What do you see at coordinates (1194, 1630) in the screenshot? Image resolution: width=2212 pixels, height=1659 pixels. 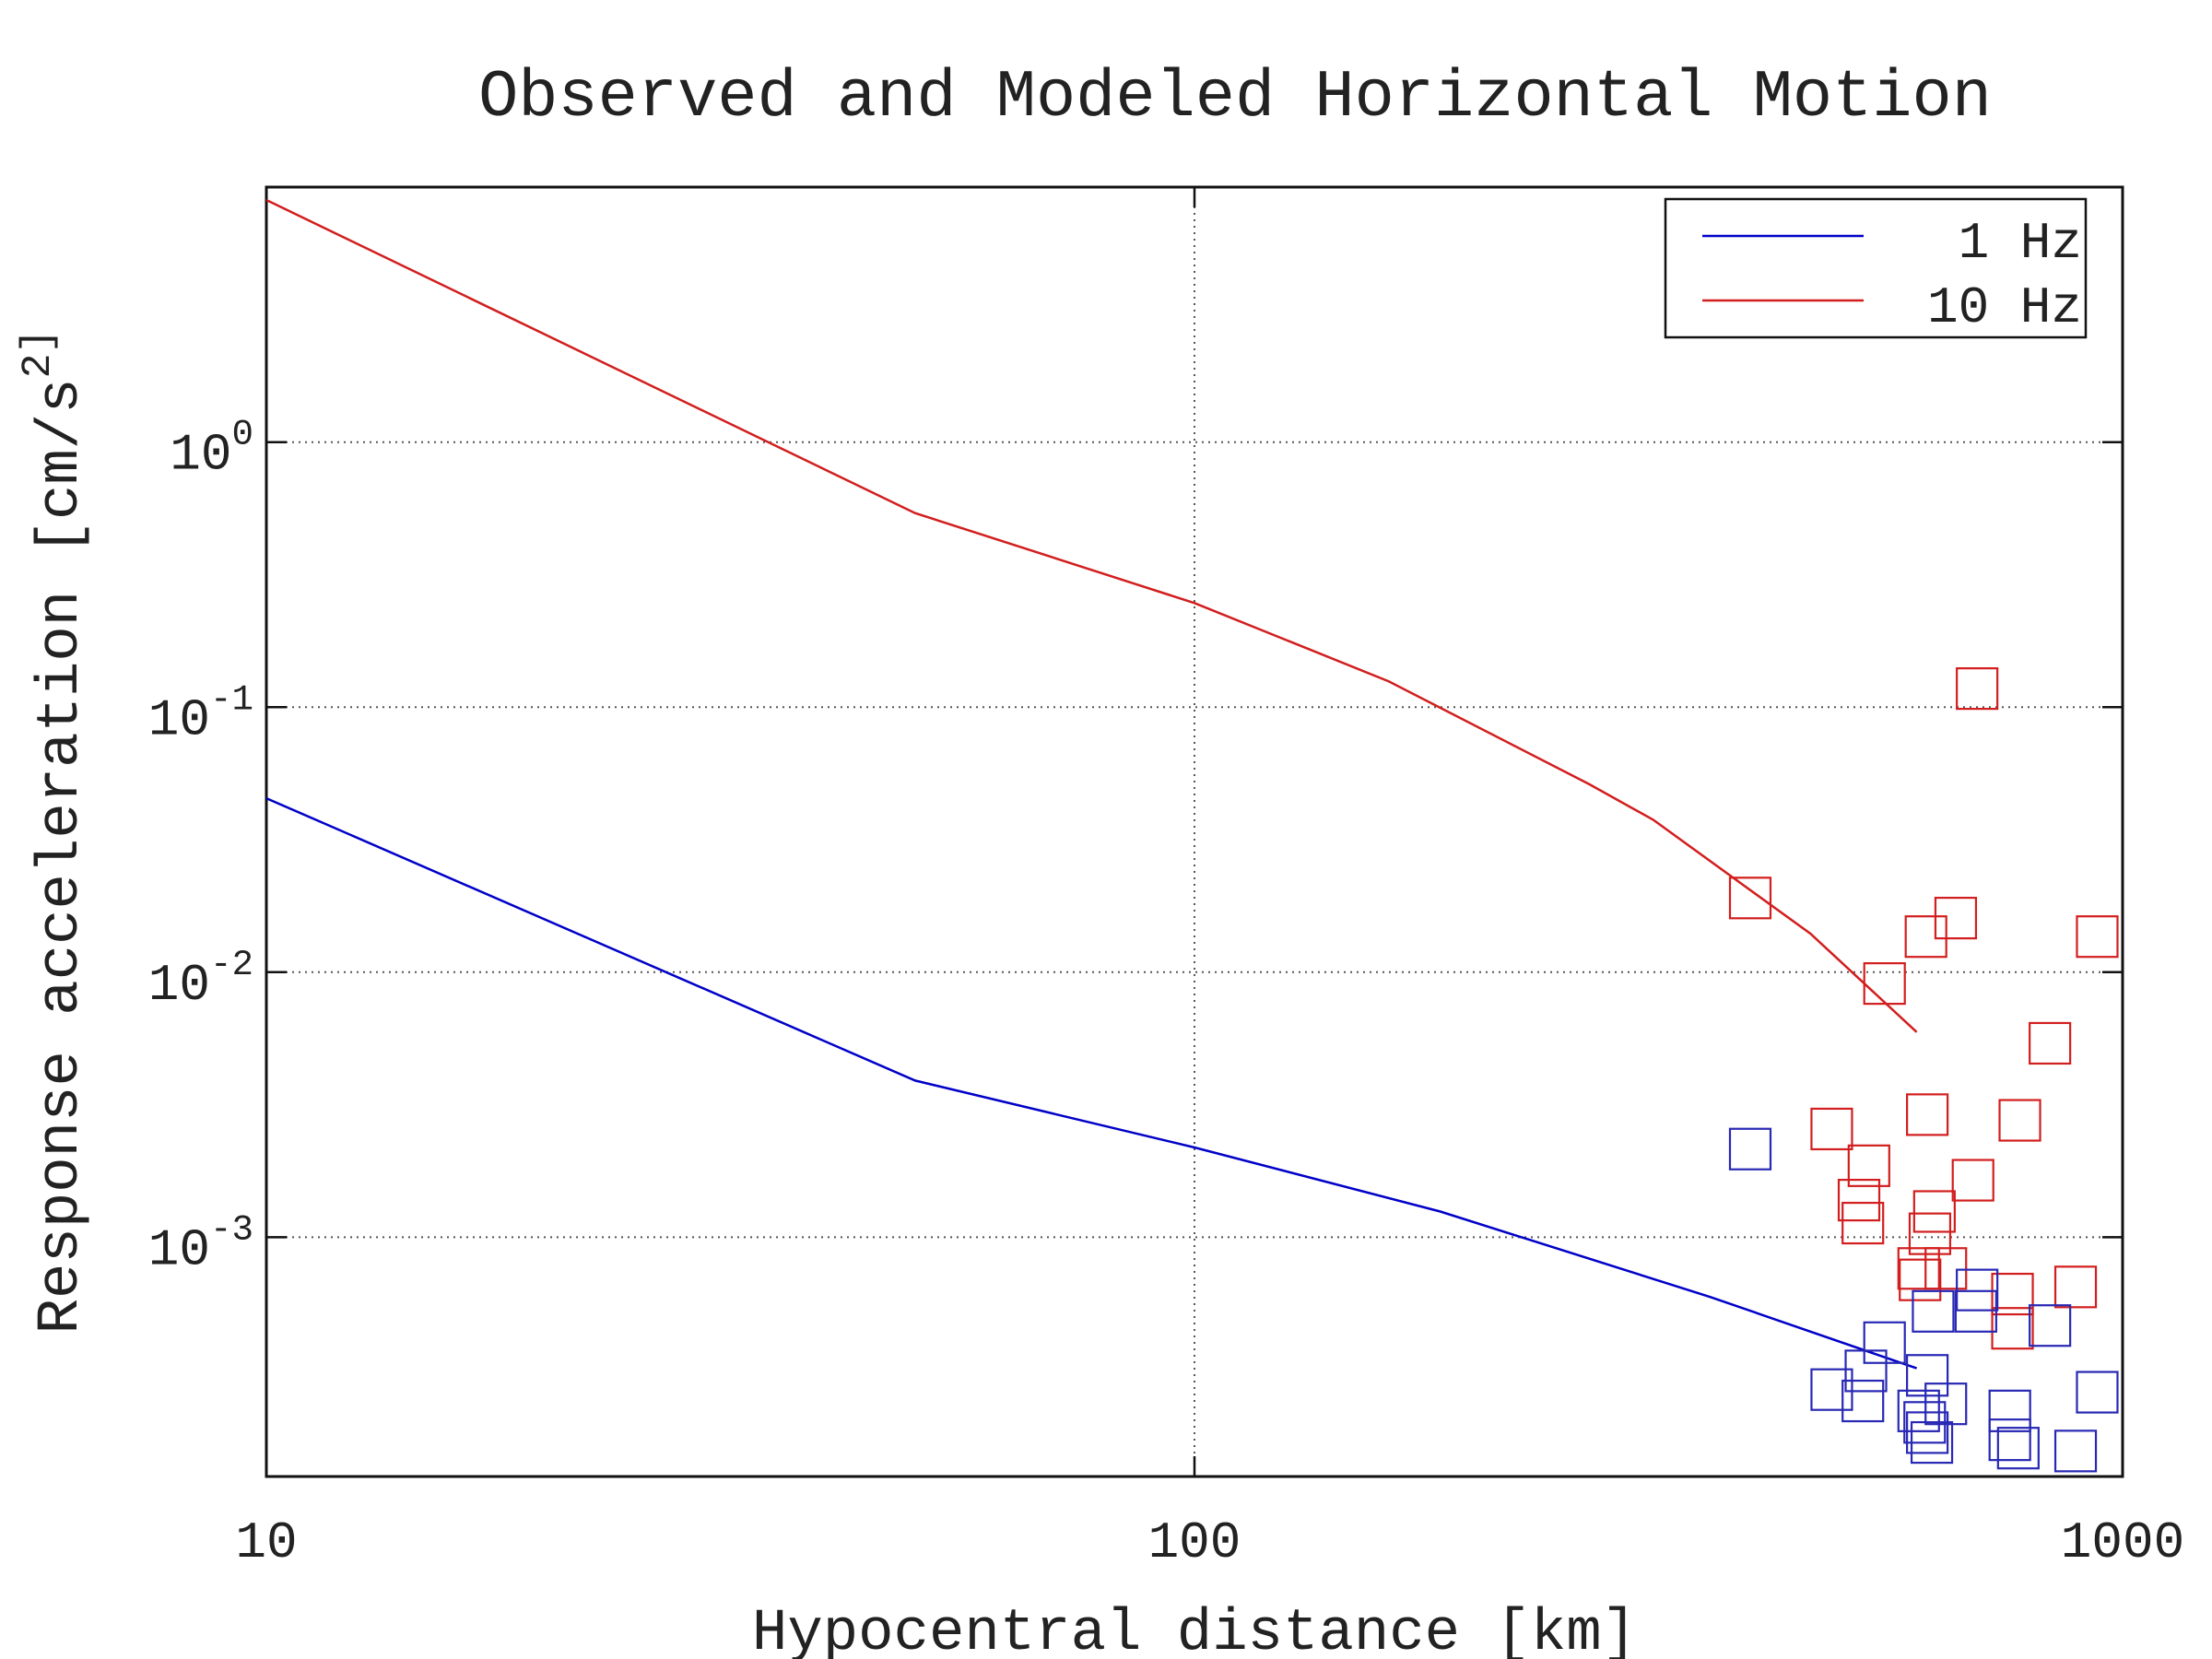 I see `x-axis-label: Hypocentral distance [km]` at bounding box center [1194, 1630].